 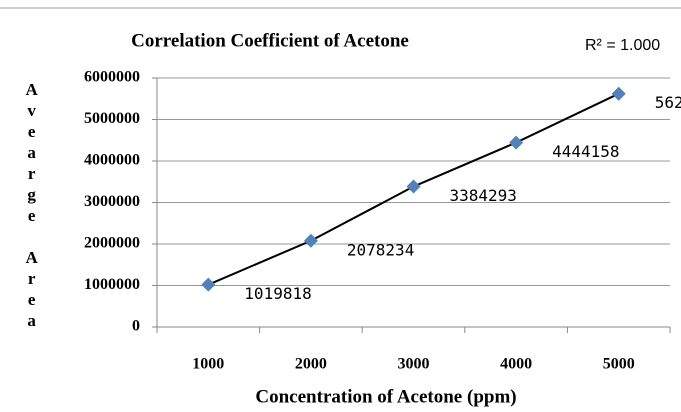 I want to click on y-tick-label: 0, so click(x=136, y=326).